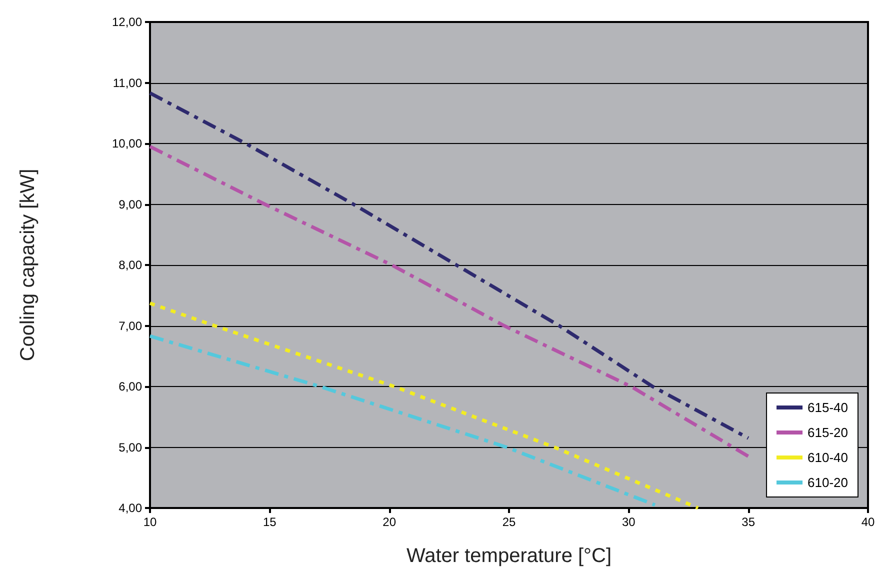 Image resolution: width=896 pixels, height=583 pixels. What do you see at coordinates (150, 522) in the screenshot?
I see `x-tick-label: 10` at bounding box center [150, 522].